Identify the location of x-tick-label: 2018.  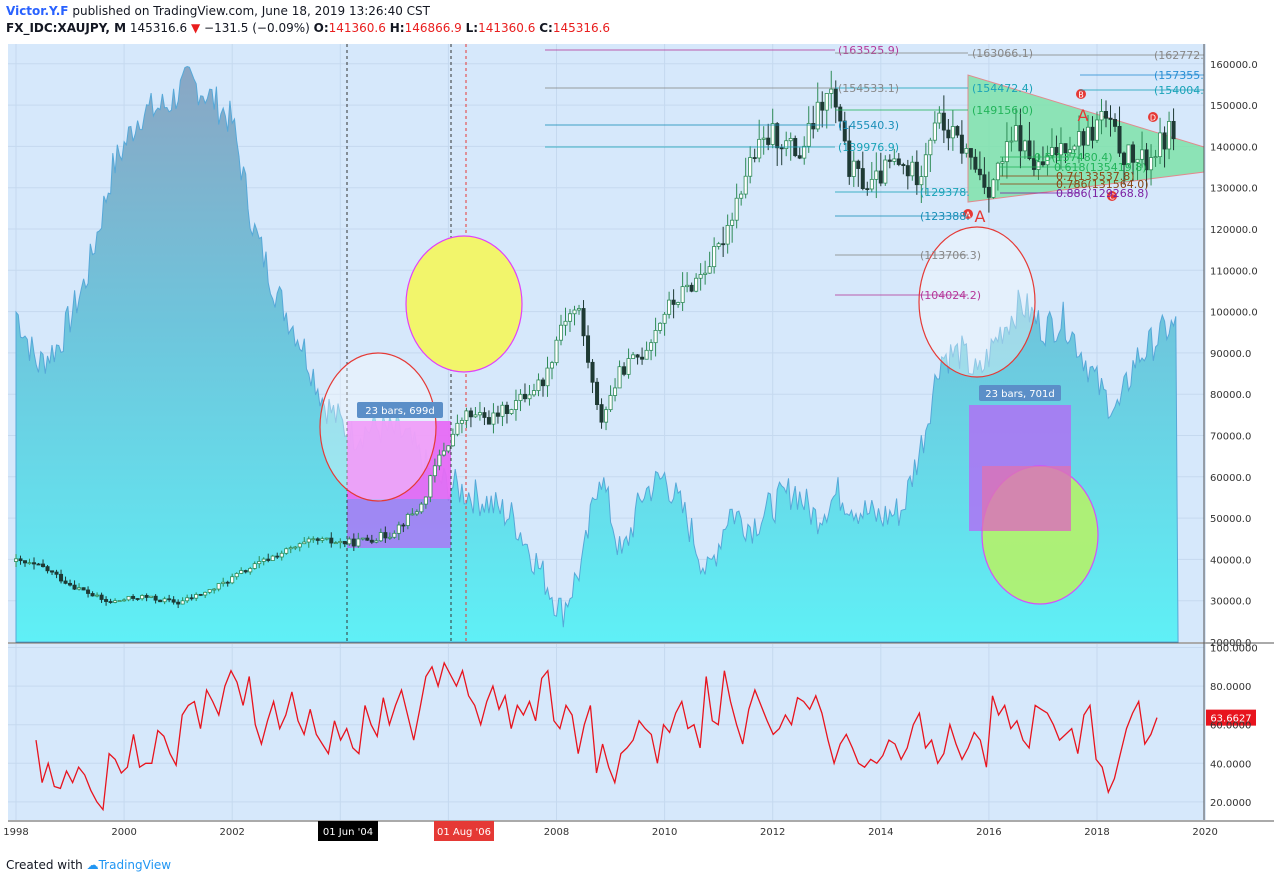
(1096, 832).